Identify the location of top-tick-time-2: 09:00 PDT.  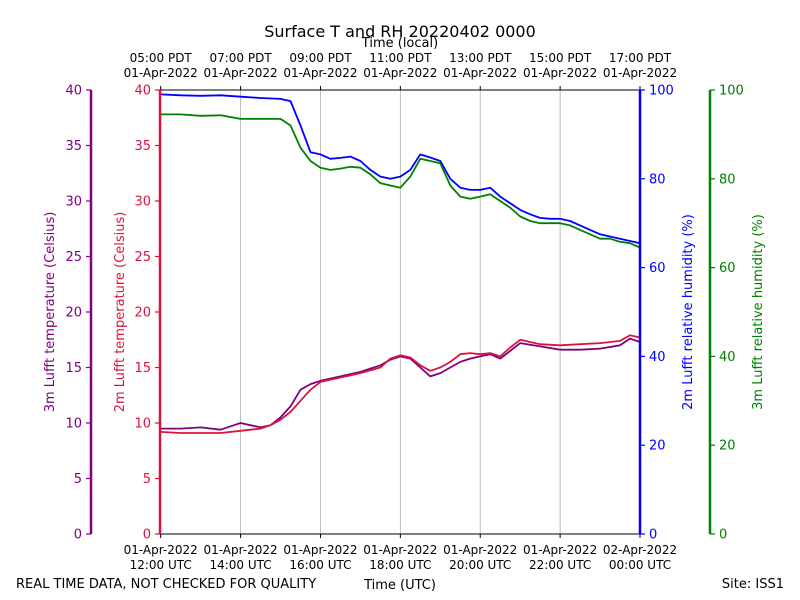
(320, 58).